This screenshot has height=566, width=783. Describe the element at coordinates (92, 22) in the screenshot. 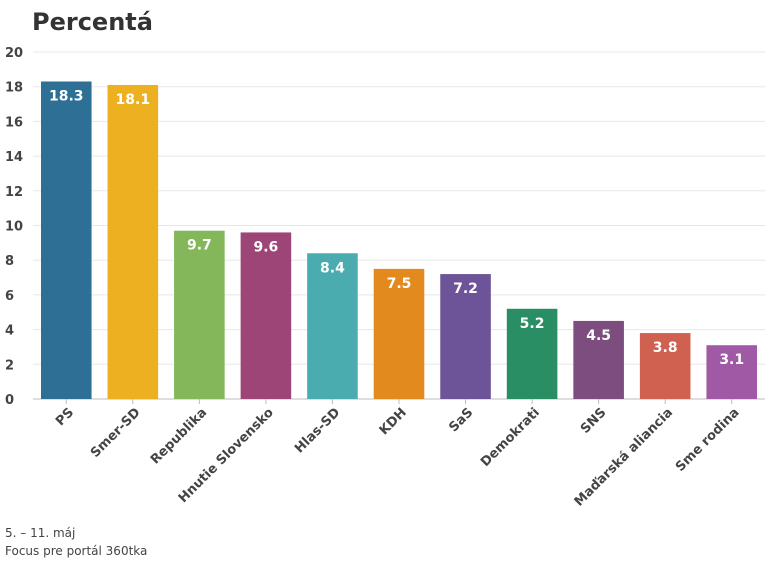

I see `chart-title: Percentá` at that location.